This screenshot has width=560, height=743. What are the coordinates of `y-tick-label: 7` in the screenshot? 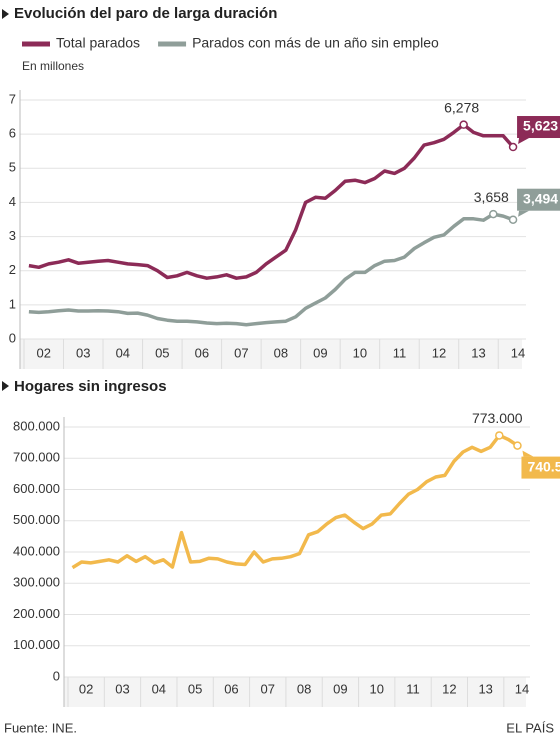 It's located at (12, 98).